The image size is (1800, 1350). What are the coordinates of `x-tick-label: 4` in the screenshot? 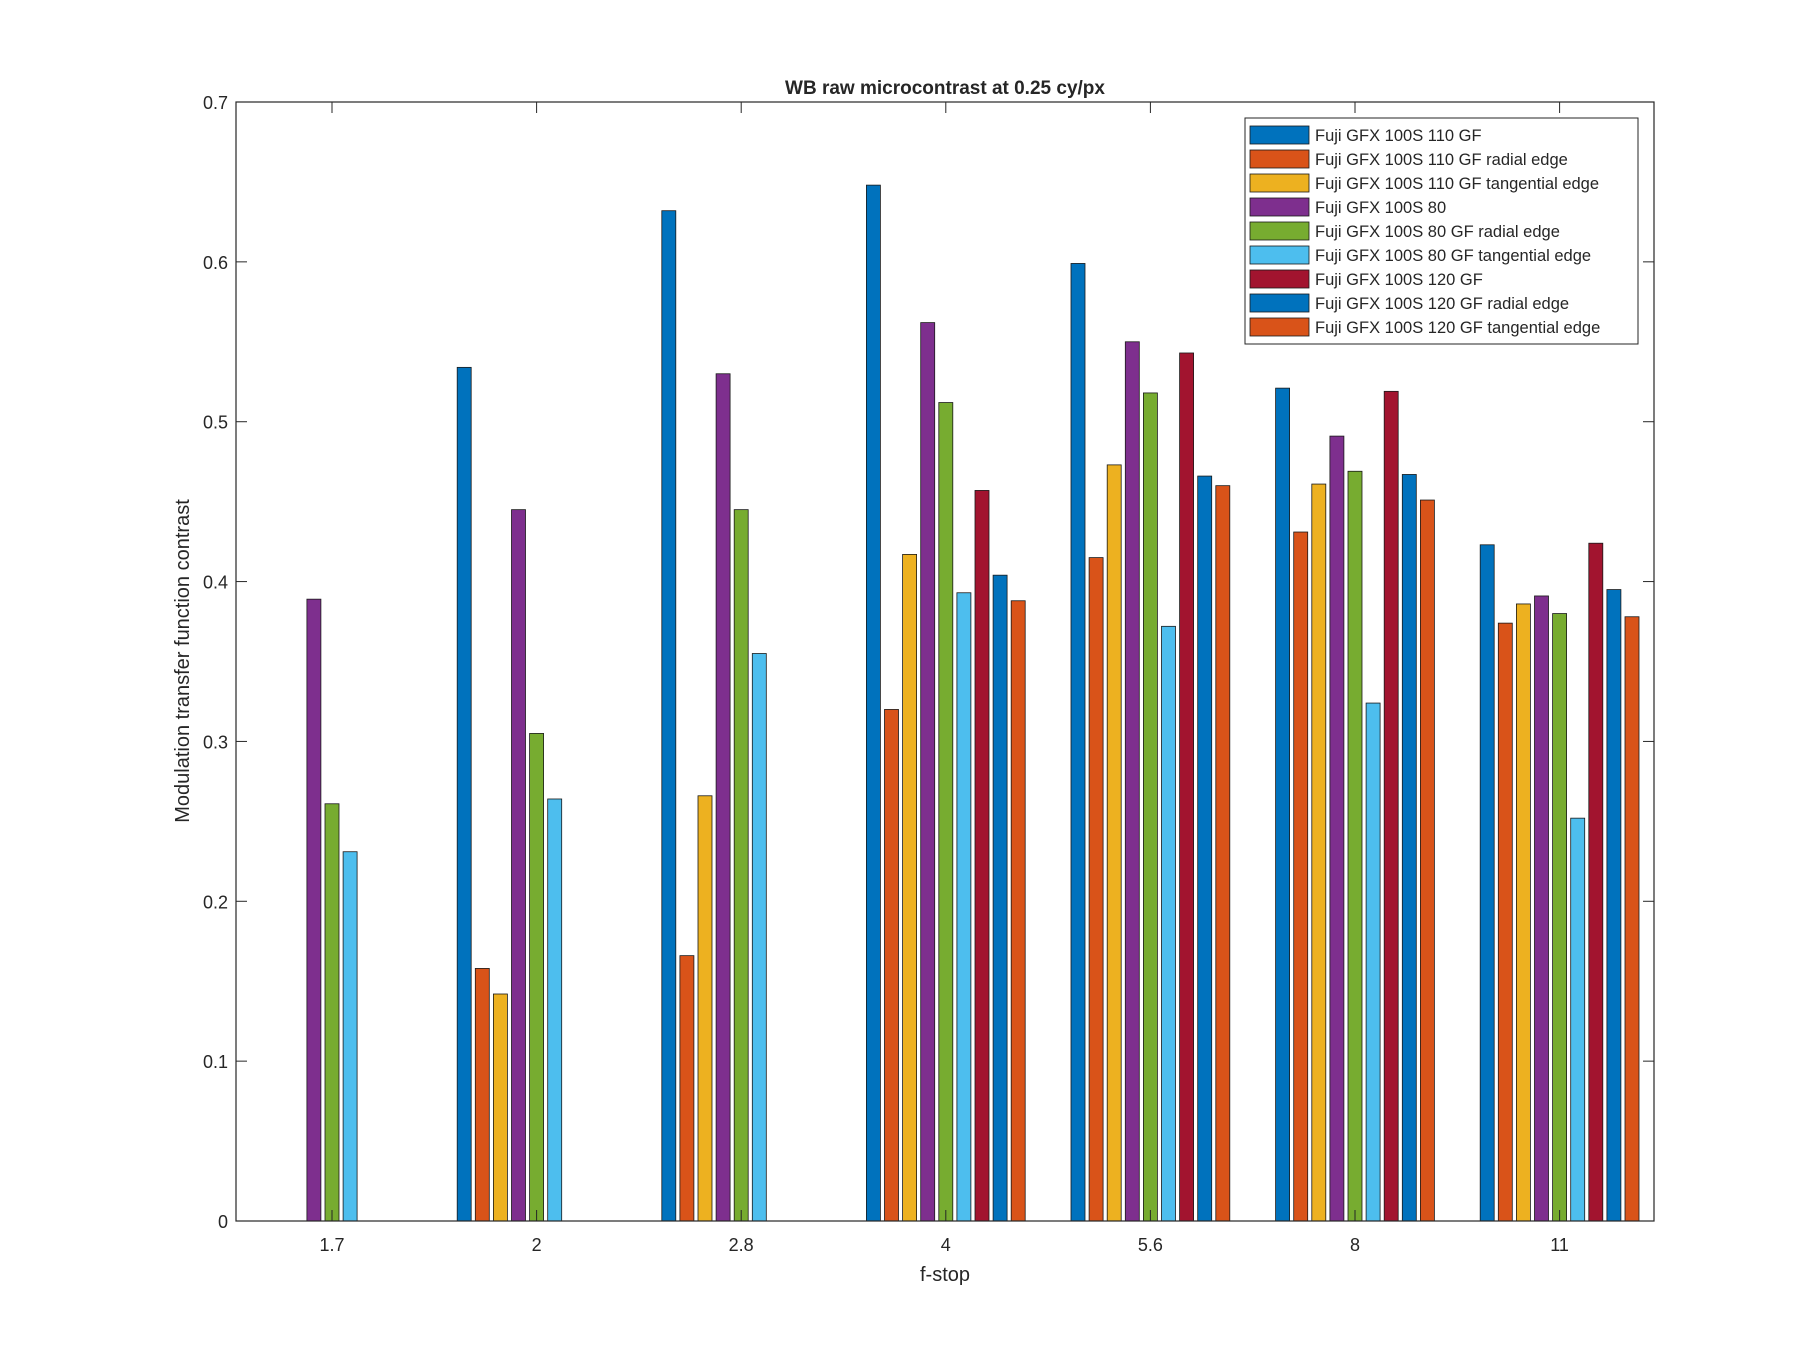 It's located at (946, 1245).